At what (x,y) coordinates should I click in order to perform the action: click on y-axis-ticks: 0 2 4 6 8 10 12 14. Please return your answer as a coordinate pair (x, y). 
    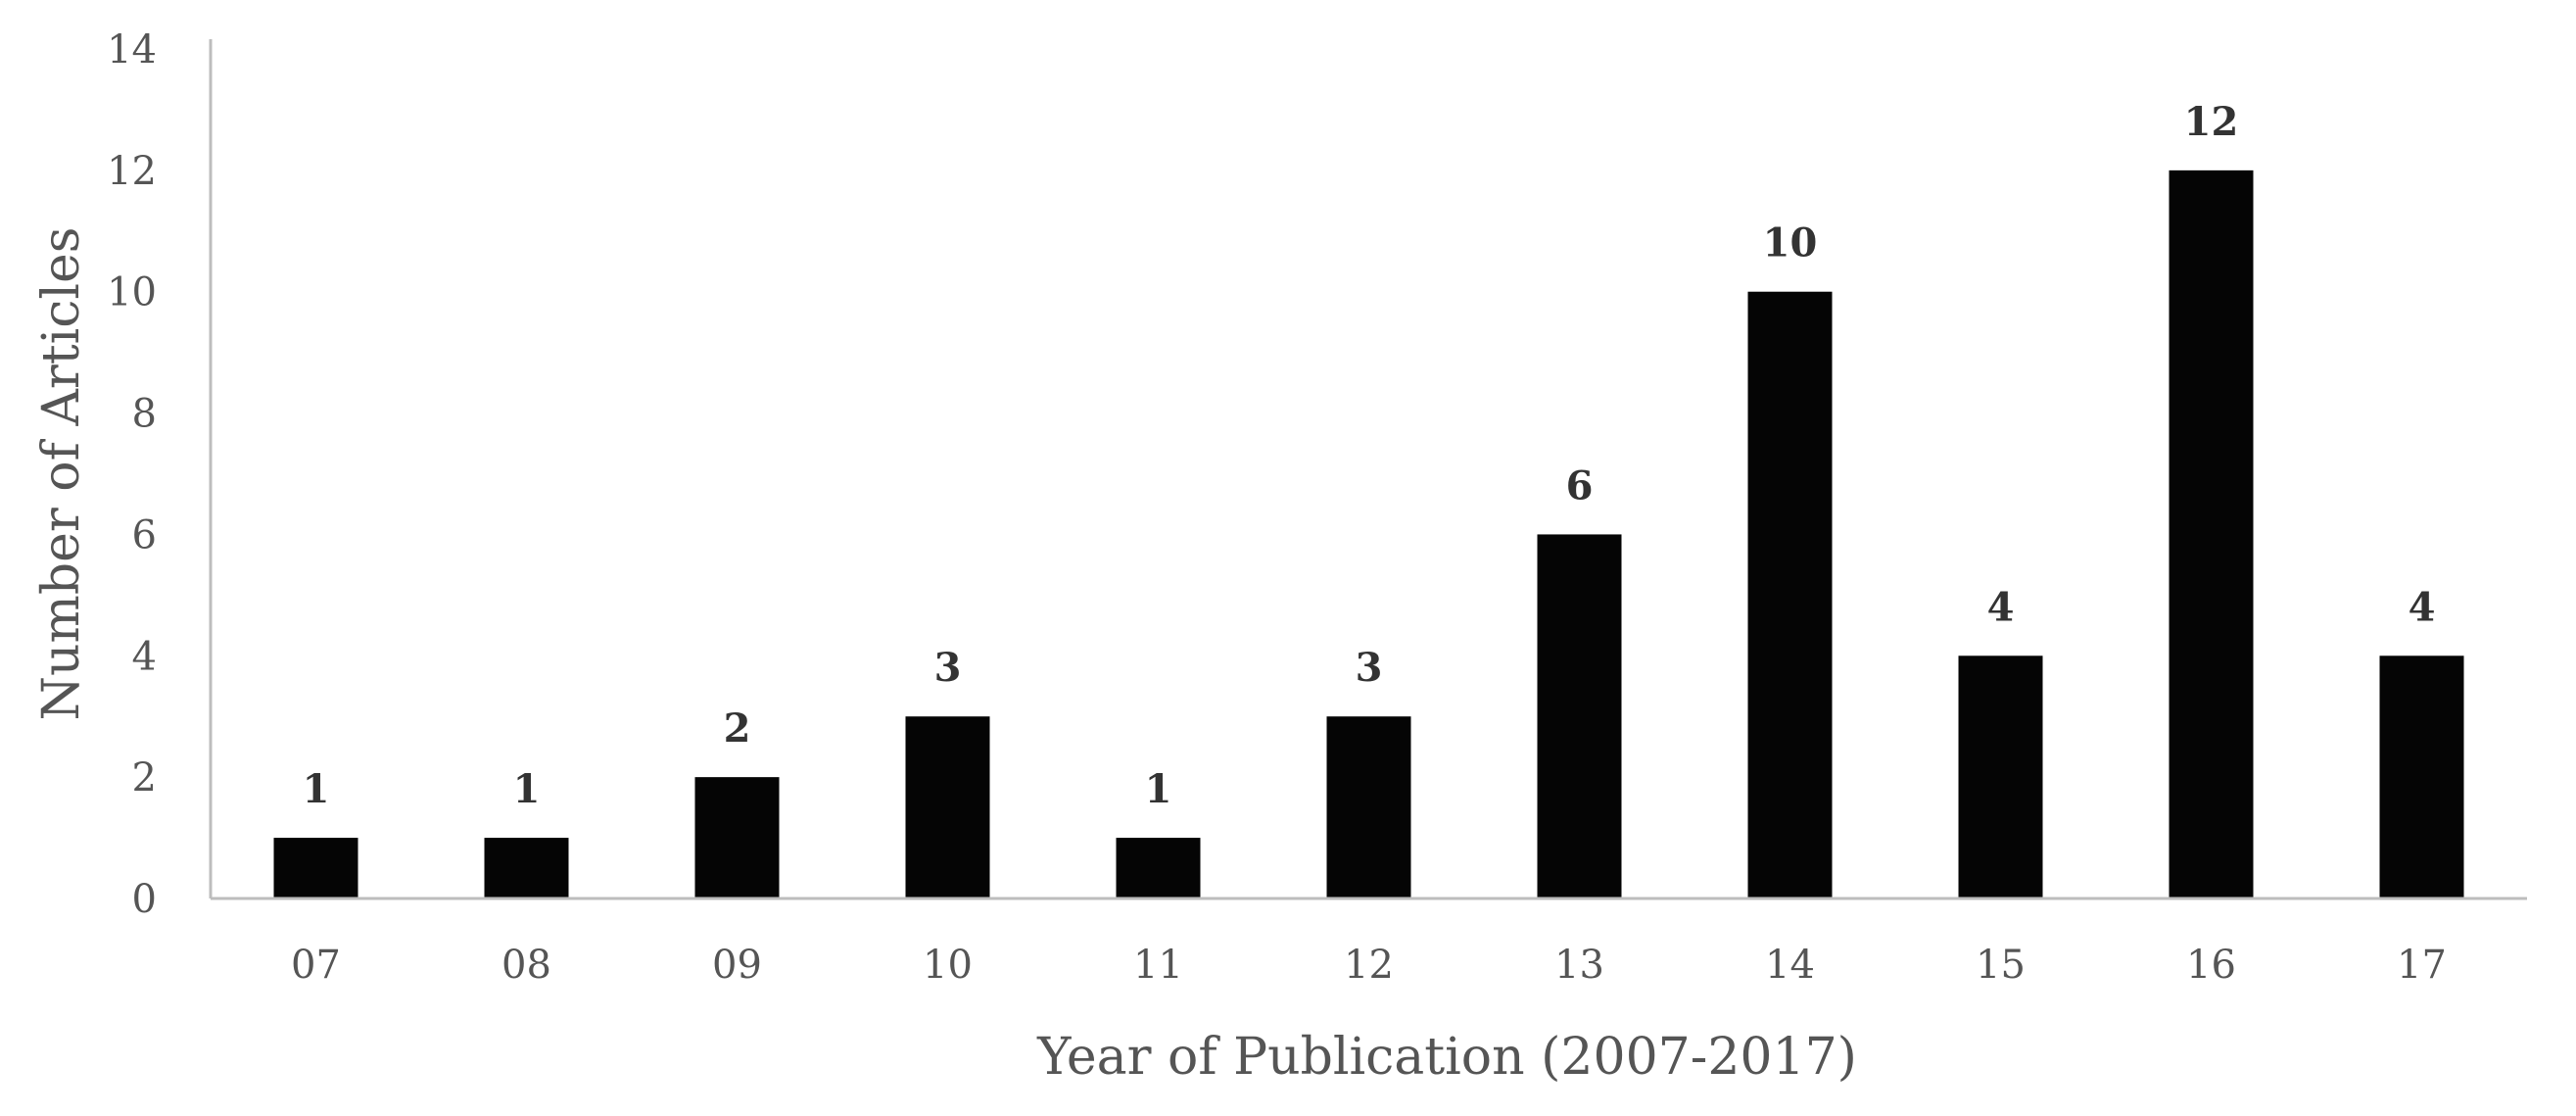
    Looking at the image, I should click on (132, 475).